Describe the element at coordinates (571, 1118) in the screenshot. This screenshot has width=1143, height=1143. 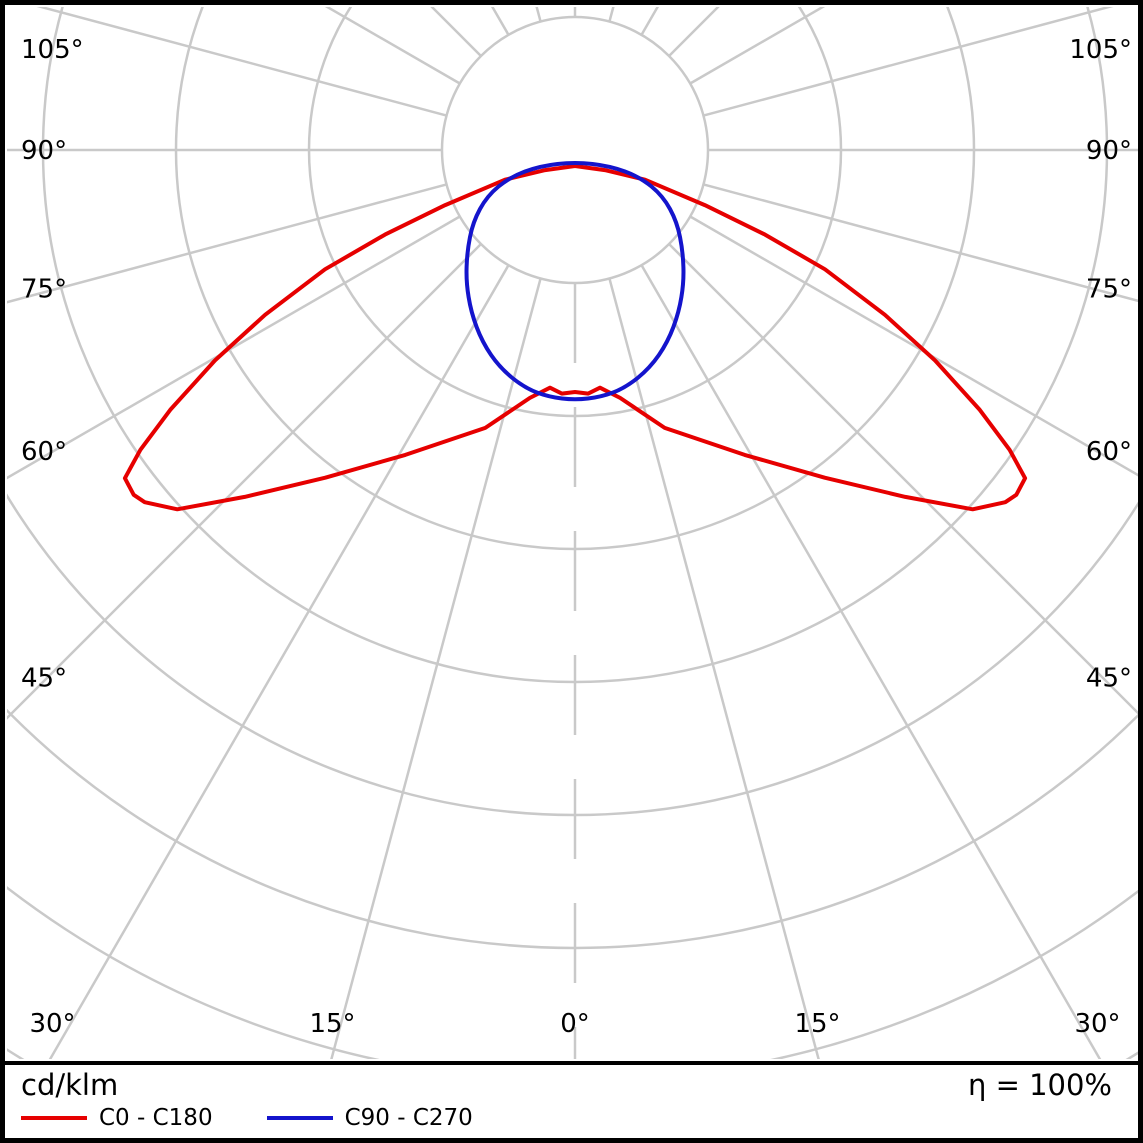
I see `legend: C0 - C180 C90 - C270` at that location.